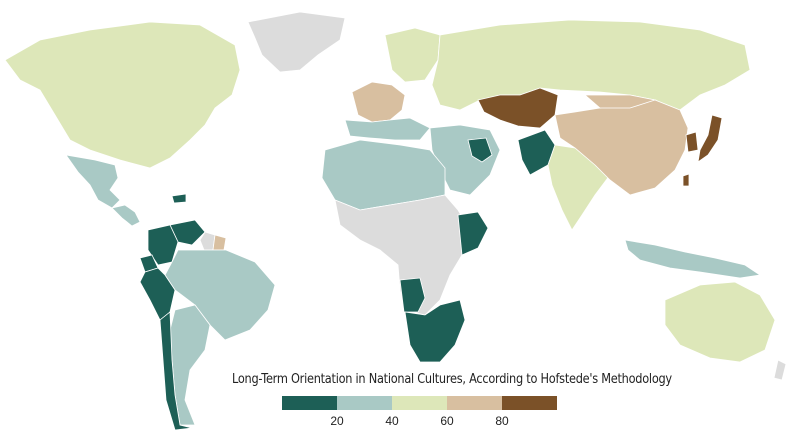 The image size is (800, 445). What do you see at coordinates (378, 102) in the screenshot?
I see `region-western-europe` at bounding box center [378, 102].